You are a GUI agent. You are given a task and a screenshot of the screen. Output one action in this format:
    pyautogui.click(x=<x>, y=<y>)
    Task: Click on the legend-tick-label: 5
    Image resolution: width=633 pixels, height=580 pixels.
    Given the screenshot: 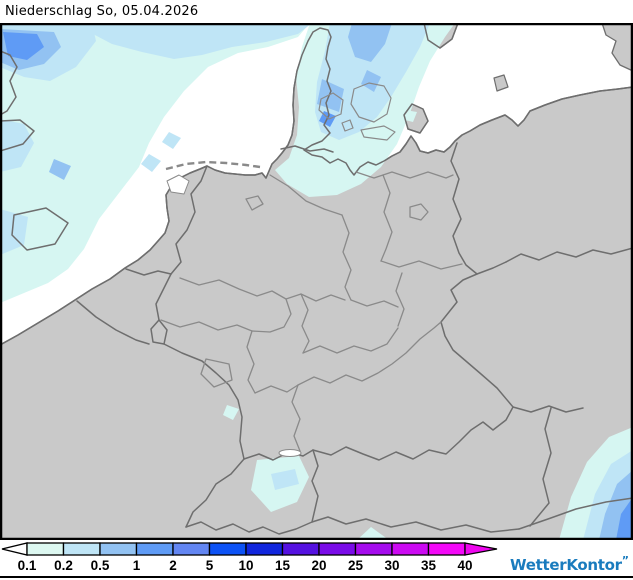 What is the action you would take?
    pyautogui.click(x=210, y=565)
    